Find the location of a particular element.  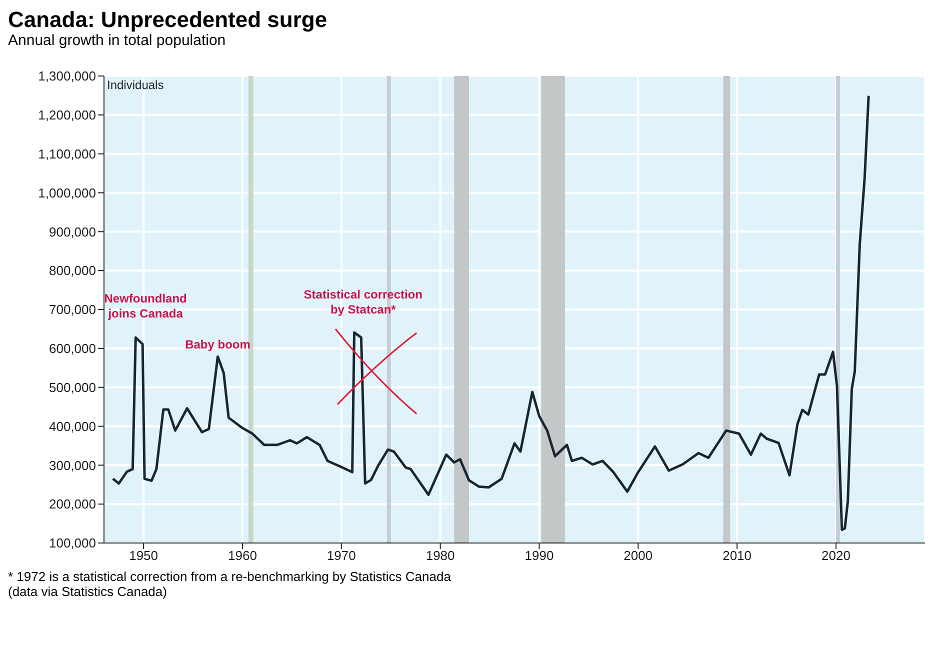

x-tick-label: 2000 is located at coordinates (638, 556).